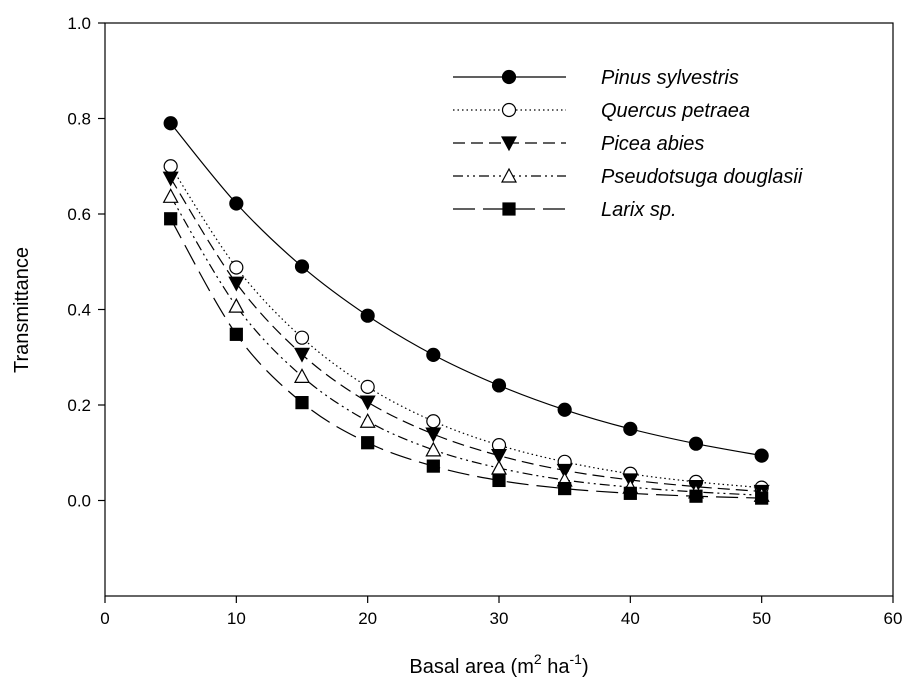 The height and width of the screenshot is (684, 909). Describe the element at coordinates (893, 618) in the screenshot. I see `x-tick-label: 60` at that location.